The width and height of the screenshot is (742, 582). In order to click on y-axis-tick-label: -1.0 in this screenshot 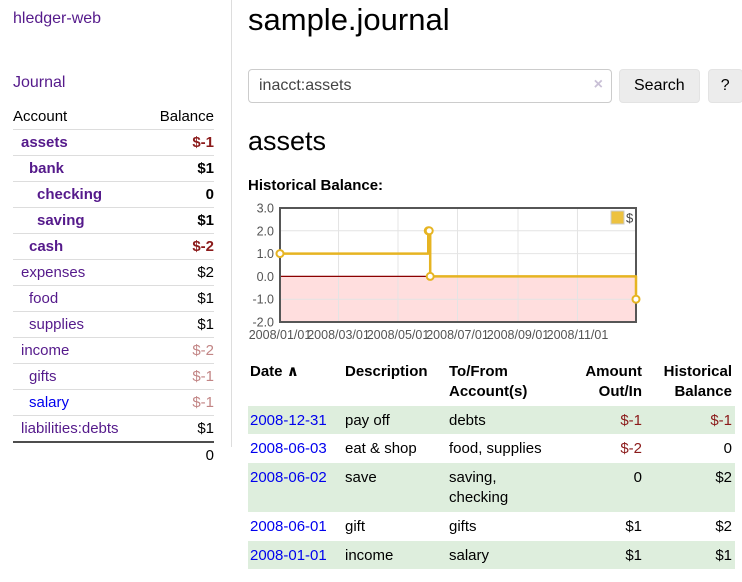, I will do `click(263, 300)`.